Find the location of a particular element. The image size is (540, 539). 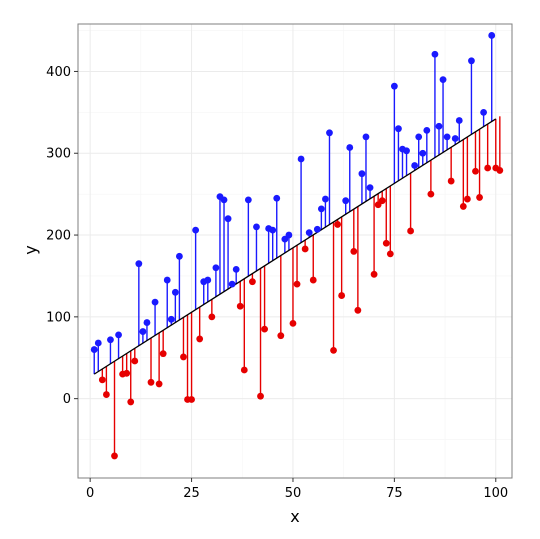

x-tick-label: 50 is located at coordinates (293, 493).